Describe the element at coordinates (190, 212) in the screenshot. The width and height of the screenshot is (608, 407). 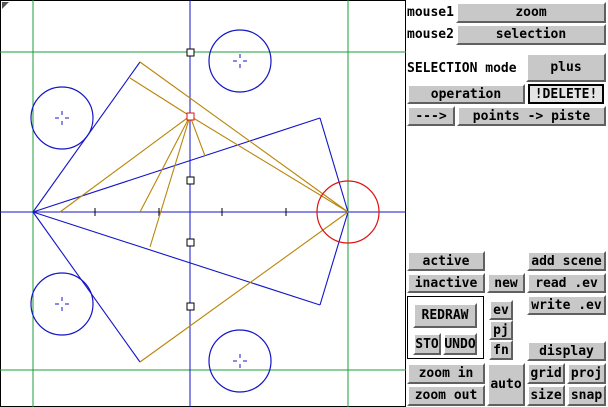
I see `axis-ticks` at that location.